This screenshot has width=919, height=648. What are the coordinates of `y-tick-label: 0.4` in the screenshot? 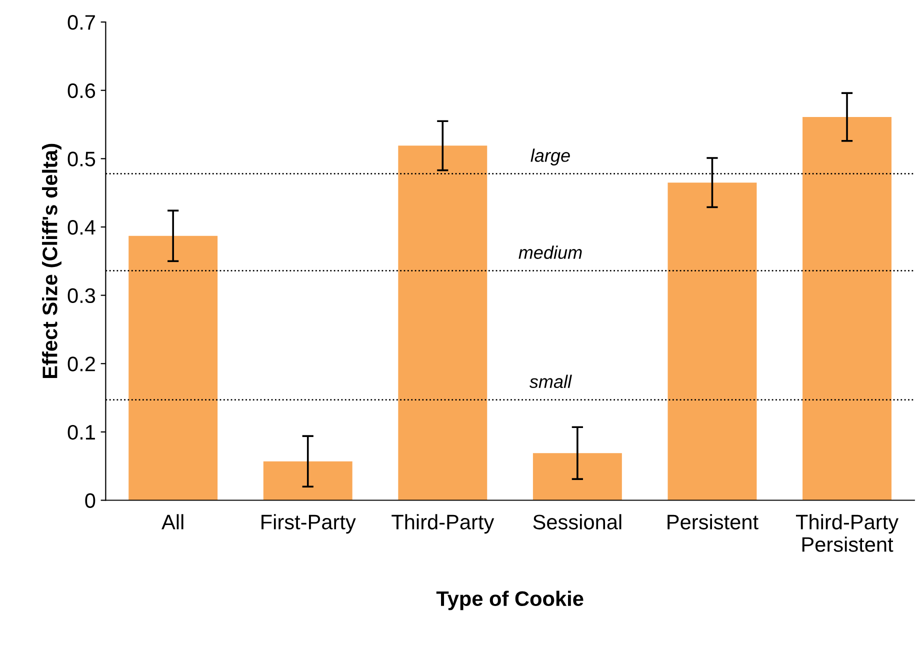 It's located at (82, 227).